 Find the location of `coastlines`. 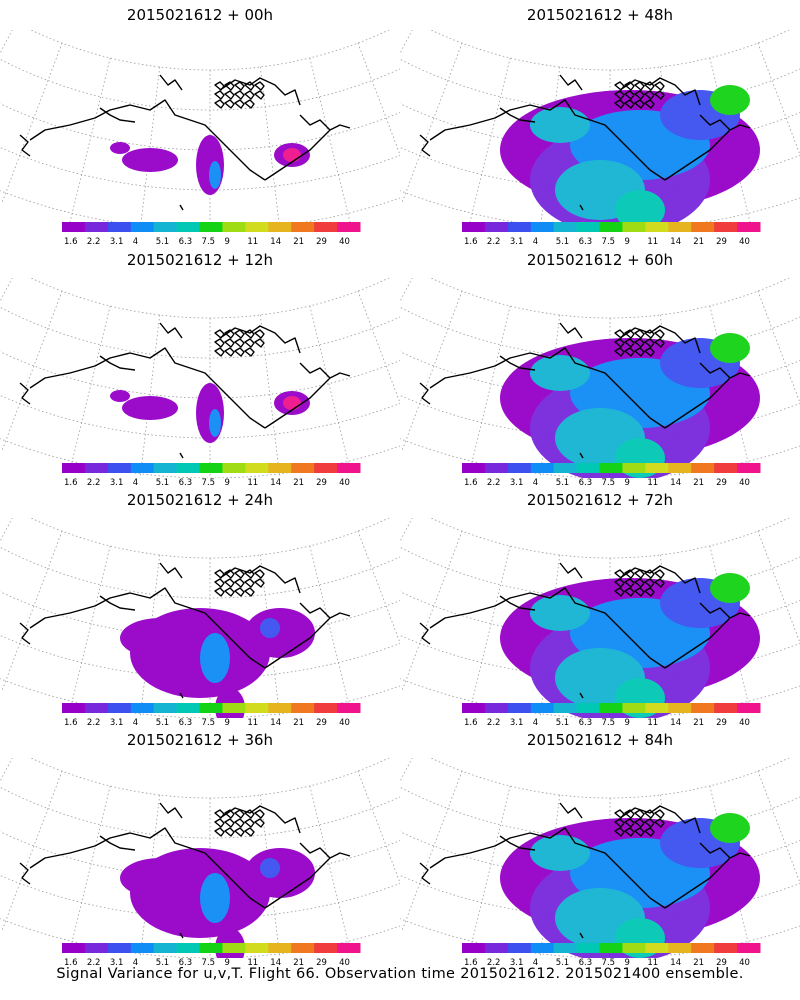

coastlines is located at coordinates (185, 142).